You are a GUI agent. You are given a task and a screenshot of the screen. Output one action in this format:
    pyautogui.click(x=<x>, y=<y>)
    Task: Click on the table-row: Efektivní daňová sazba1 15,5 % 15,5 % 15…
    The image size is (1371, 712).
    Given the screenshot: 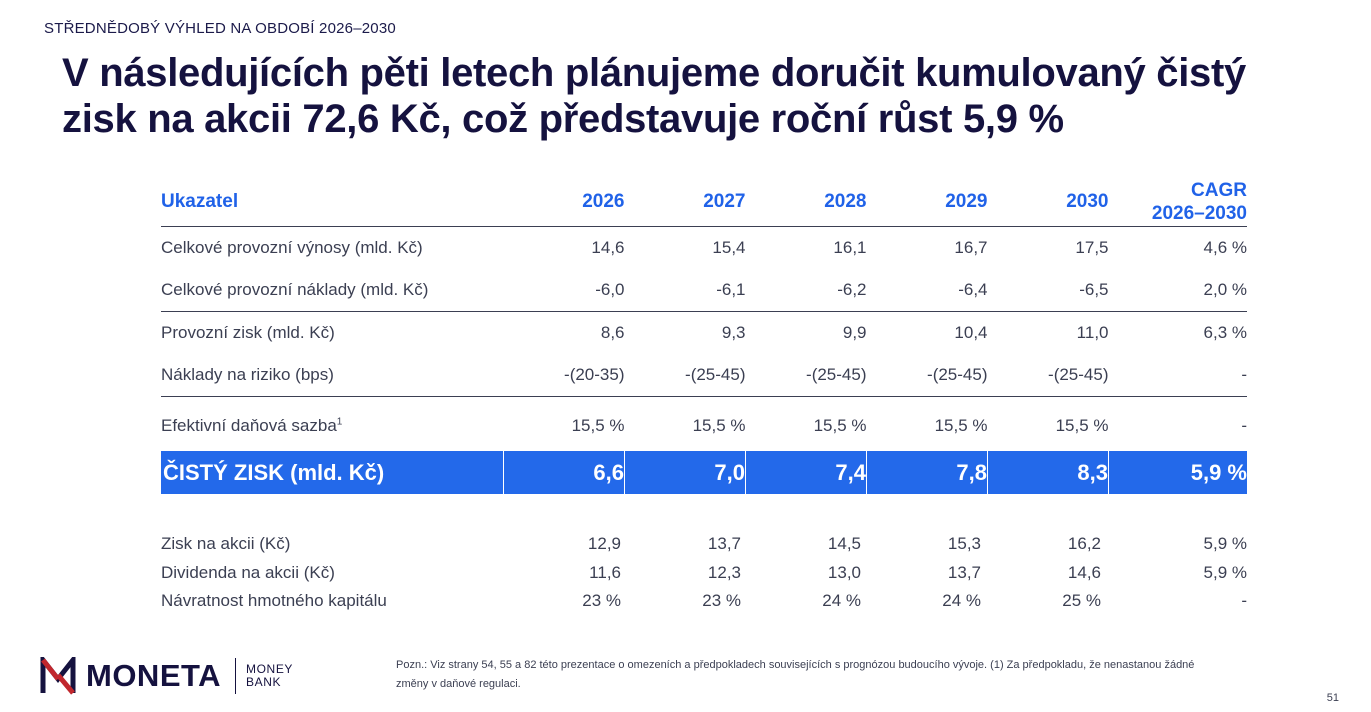 What is the action you would take?
    pyautogui.click(x=704, y=423)
    